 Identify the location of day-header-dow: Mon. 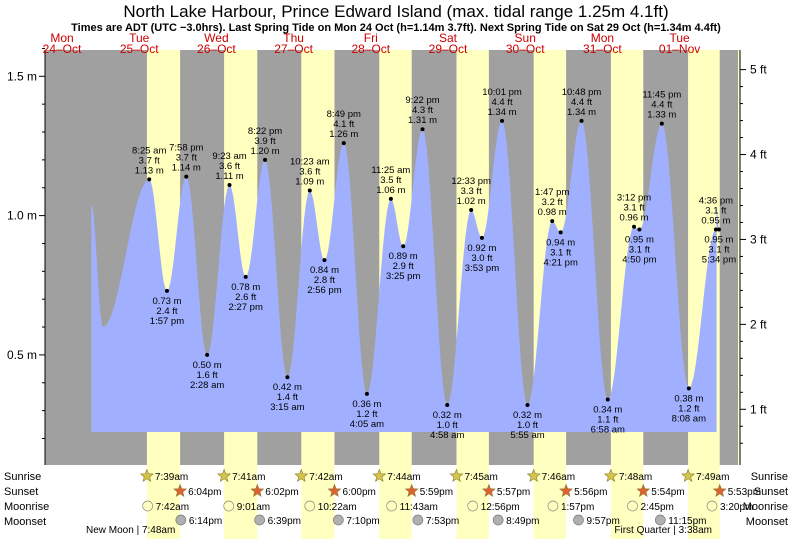
(61, 38).